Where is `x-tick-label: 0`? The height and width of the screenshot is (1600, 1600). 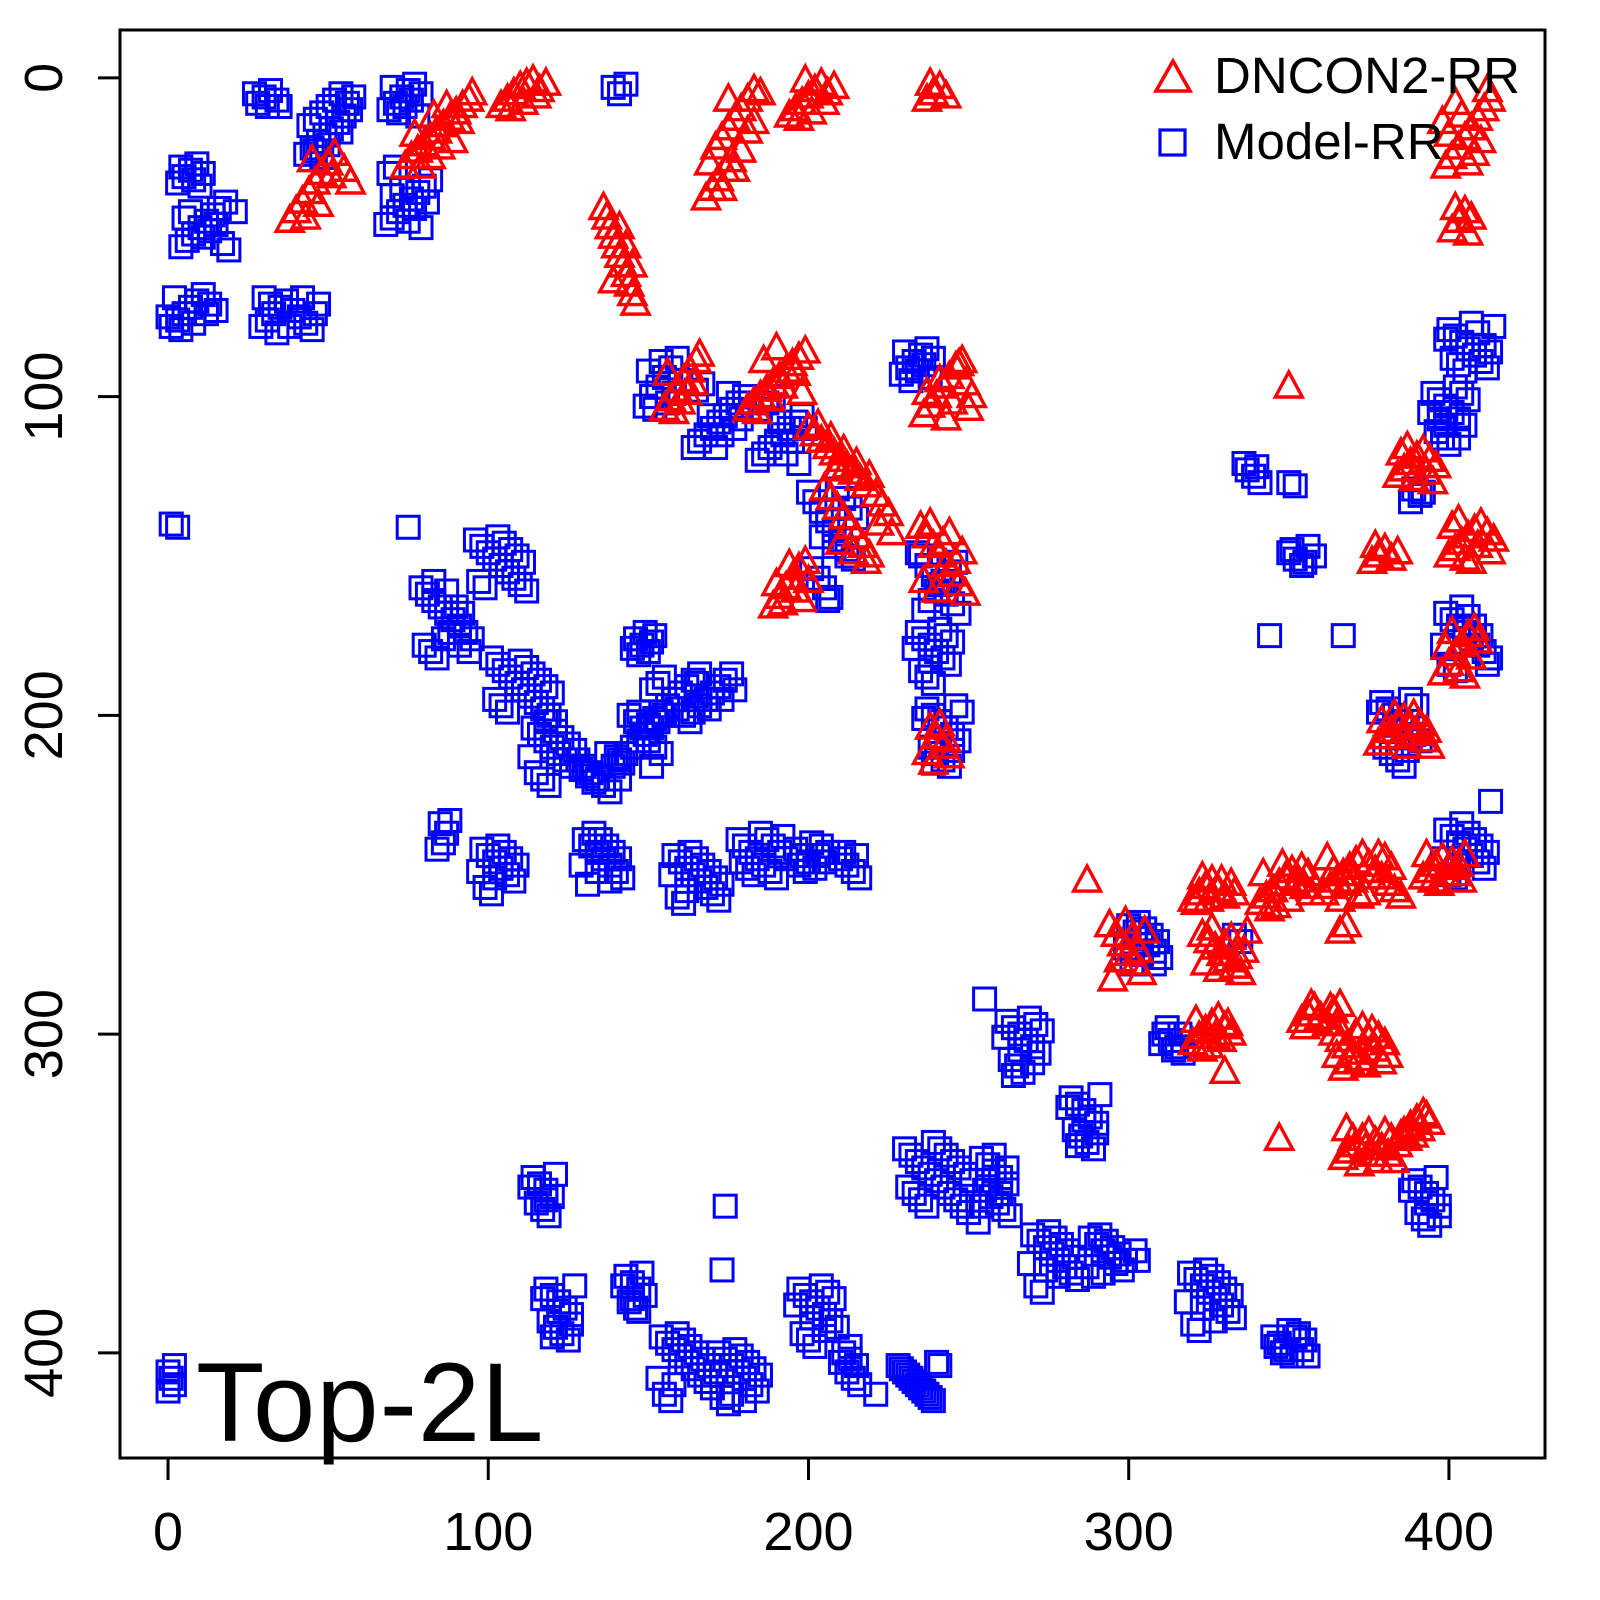 x-tick-label: 0 is located at coordinates (168, 1532).